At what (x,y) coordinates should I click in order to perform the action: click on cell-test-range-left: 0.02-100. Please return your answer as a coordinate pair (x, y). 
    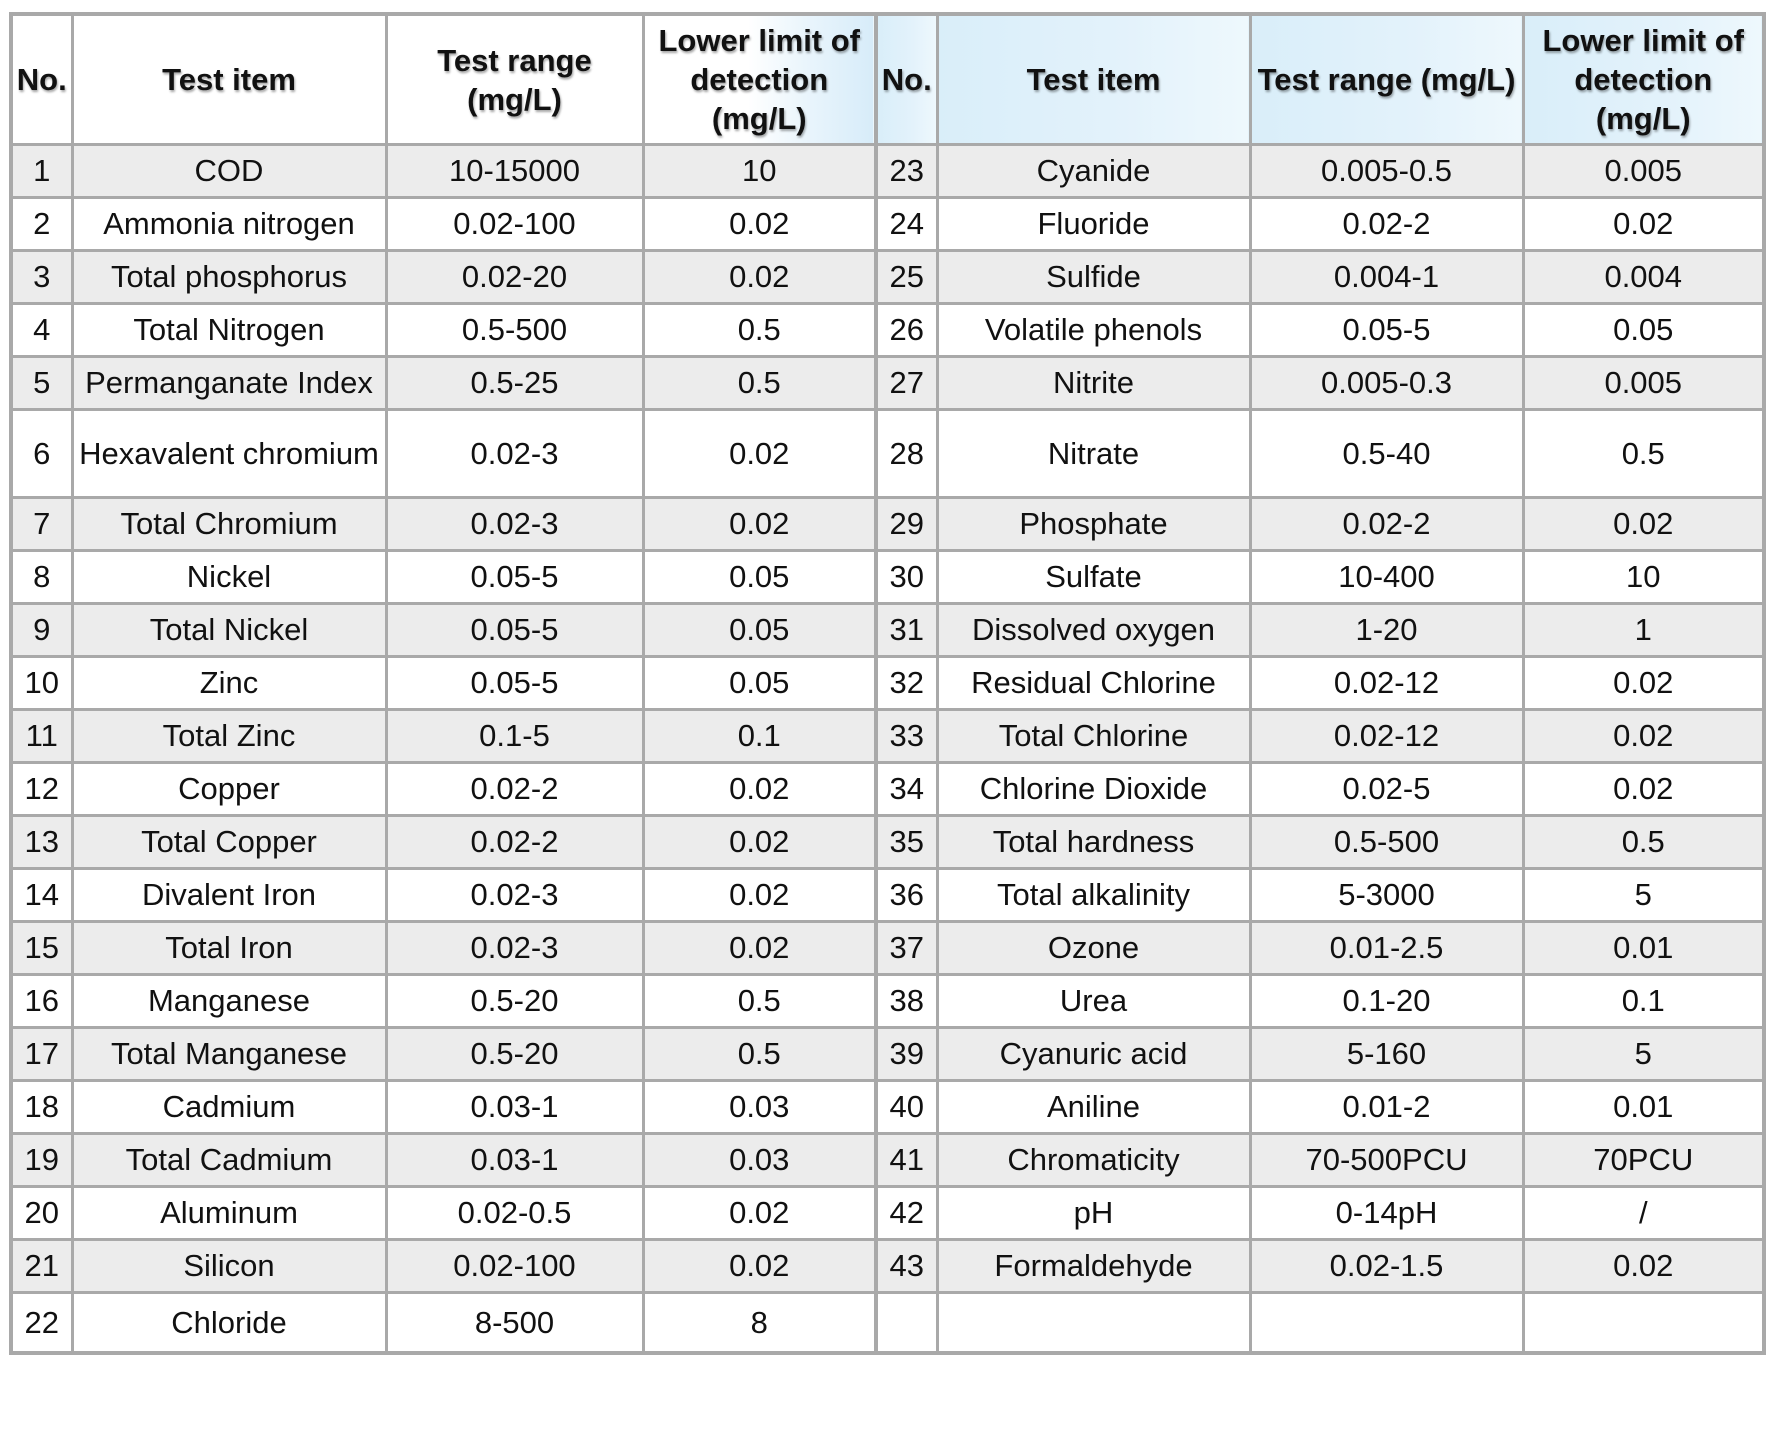
    Looking at the image, I should click on (514, 1266).